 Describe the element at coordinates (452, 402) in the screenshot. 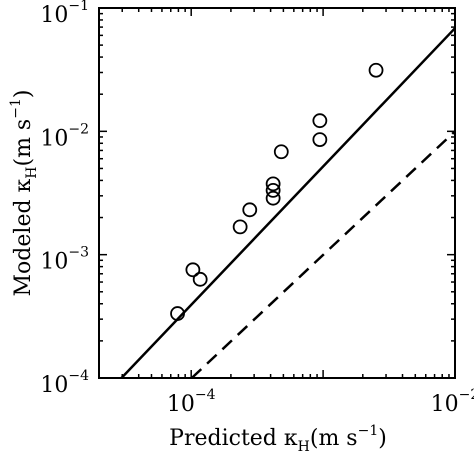

I see `x-tick-label: 10⁻²` at that location.